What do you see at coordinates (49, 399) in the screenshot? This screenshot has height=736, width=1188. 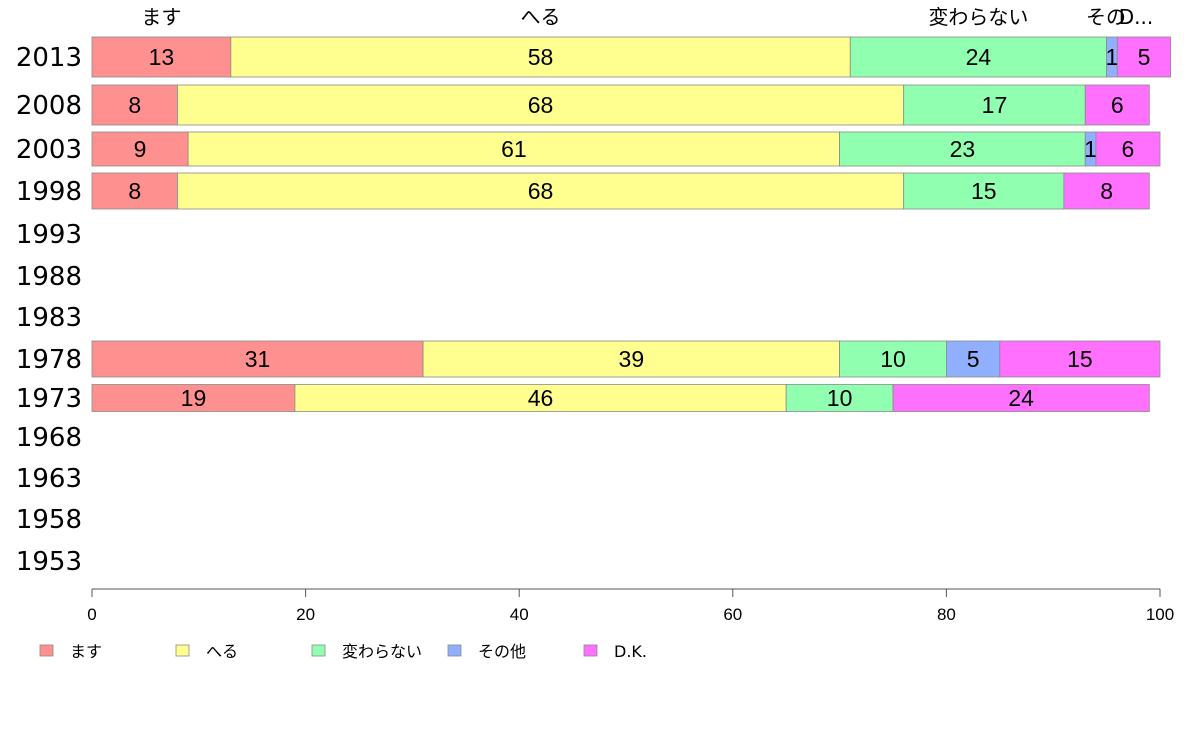 I see `year-label: 1973` at bounding box center [49, 399].